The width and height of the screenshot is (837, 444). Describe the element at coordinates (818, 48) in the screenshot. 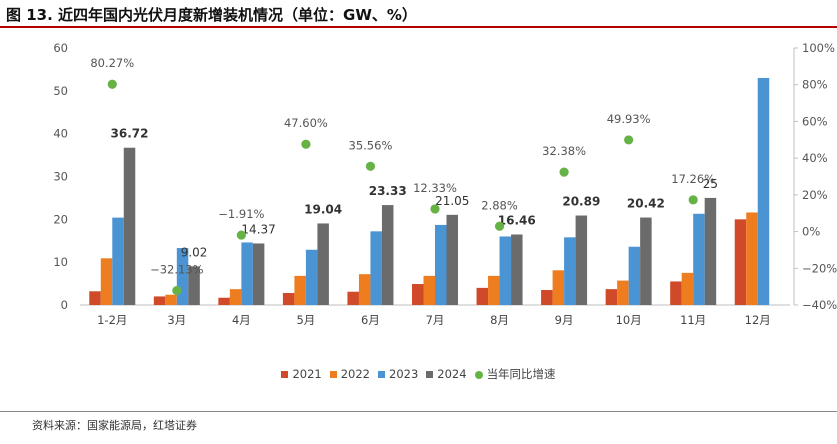

I see `y-right-tick-label: 100%` at that location.